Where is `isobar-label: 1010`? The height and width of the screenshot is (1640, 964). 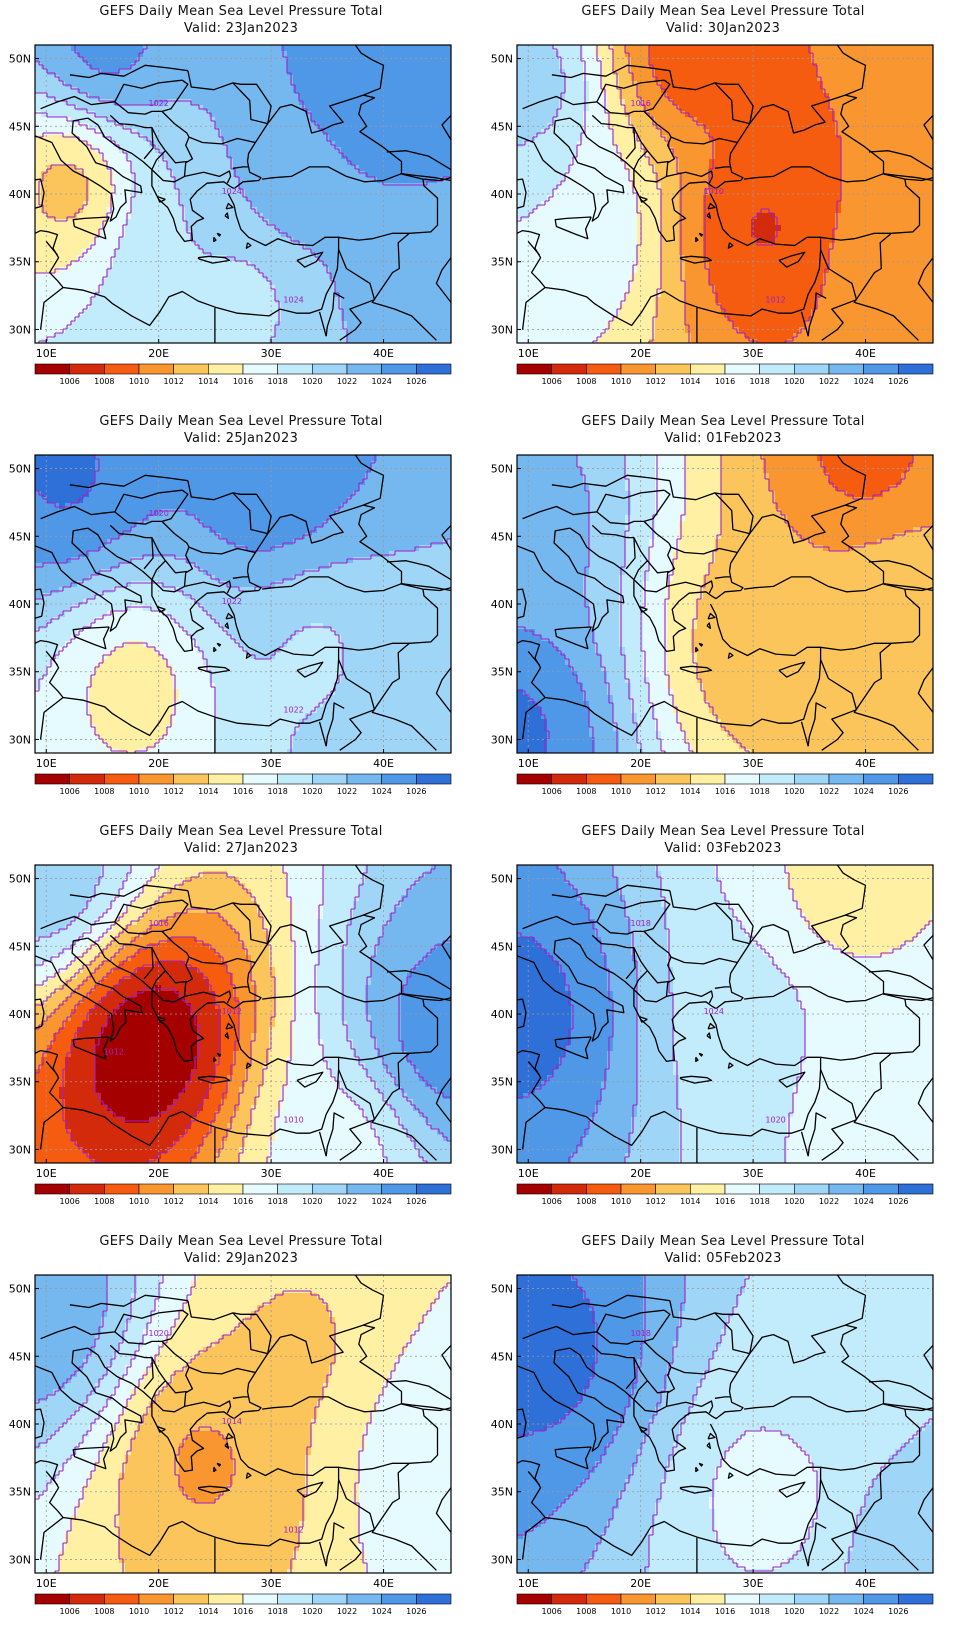 isobar-label: 1010 is located at coordinates (714, 191).